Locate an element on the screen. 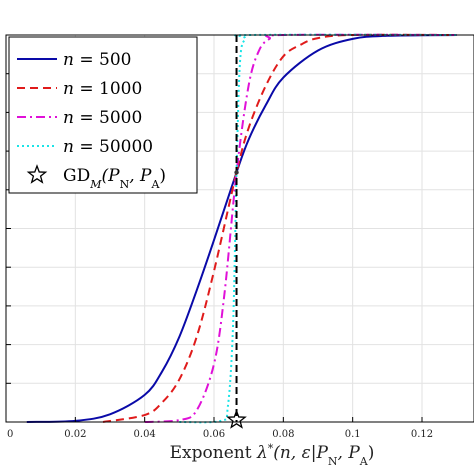 This screenshot has height=474, width=474. legend-marker-entry: GDM(PN, PA) is located at coordinates (96, 177).